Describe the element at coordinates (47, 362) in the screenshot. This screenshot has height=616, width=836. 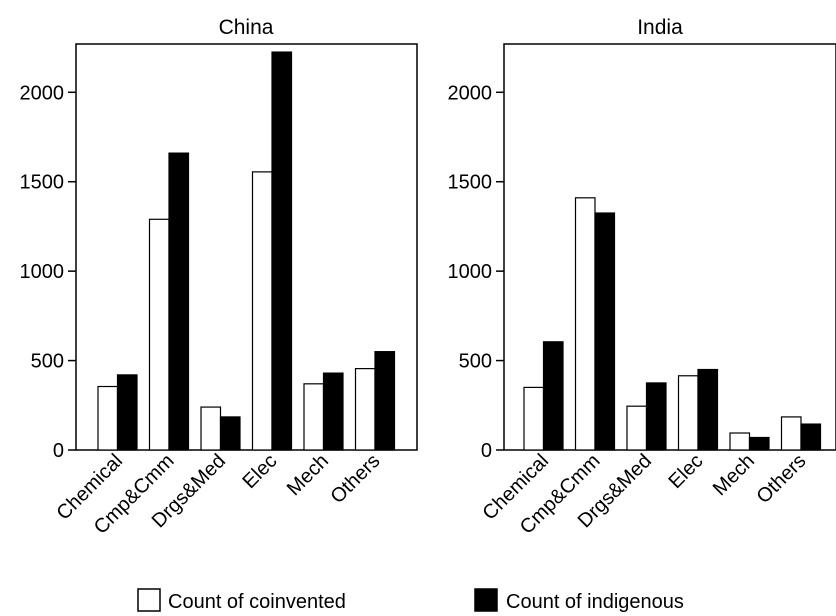
I see `y-tick-label-china-500: 500` at that location.